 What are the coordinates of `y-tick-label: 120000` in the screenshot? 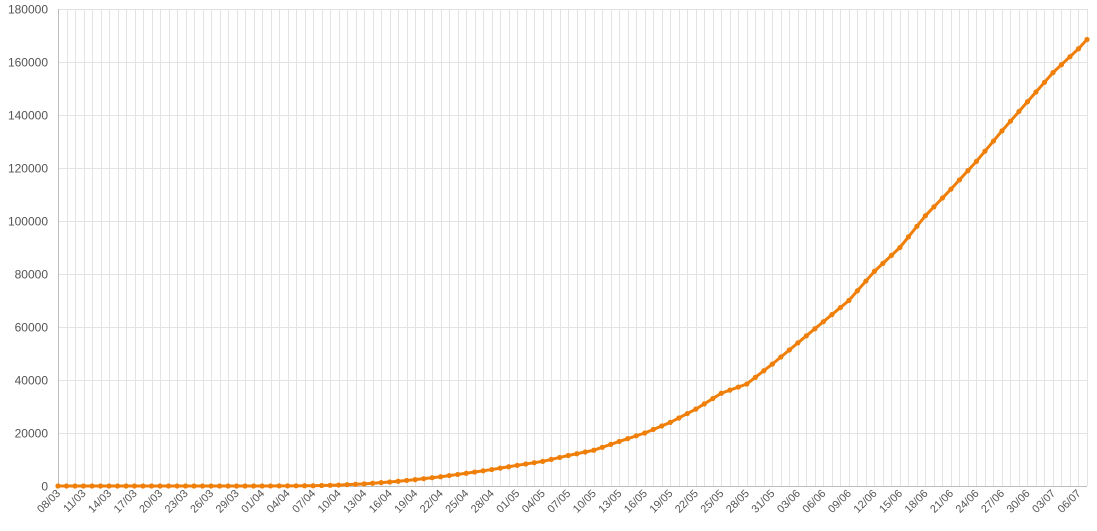 It's located at (28, 169).